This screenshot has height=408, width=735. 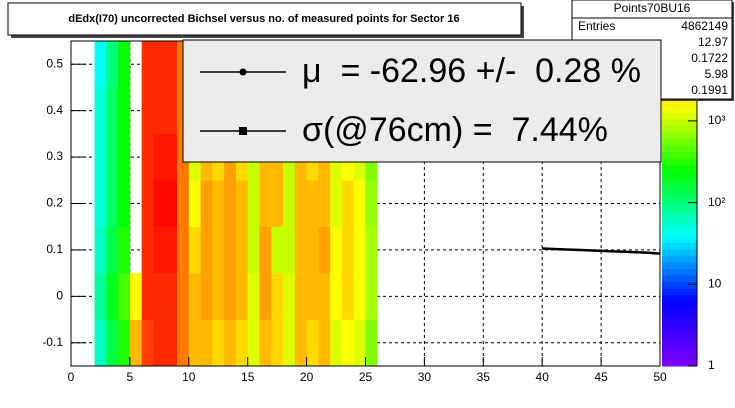 I want to click on x-tick-label: 30, so click(x=425, y=377).